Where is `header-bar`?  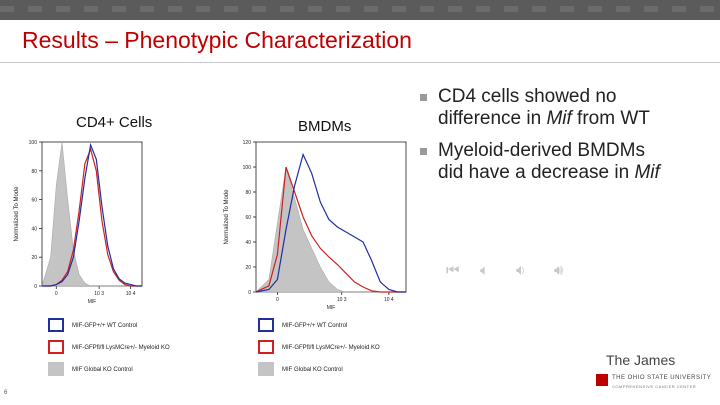
header-bar is located at coordinates (360, 10).